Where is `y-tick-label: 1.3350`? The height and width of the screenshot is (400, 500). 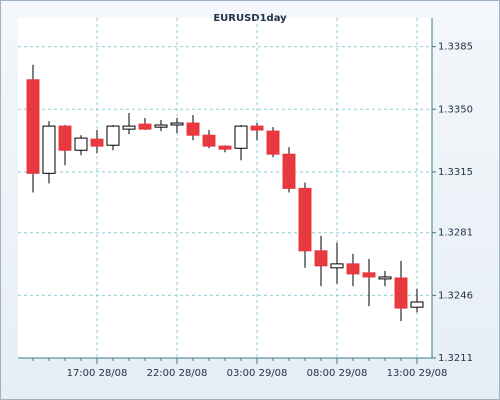 y-tick-label: 1.3350 is located at coordinates (455, 109).